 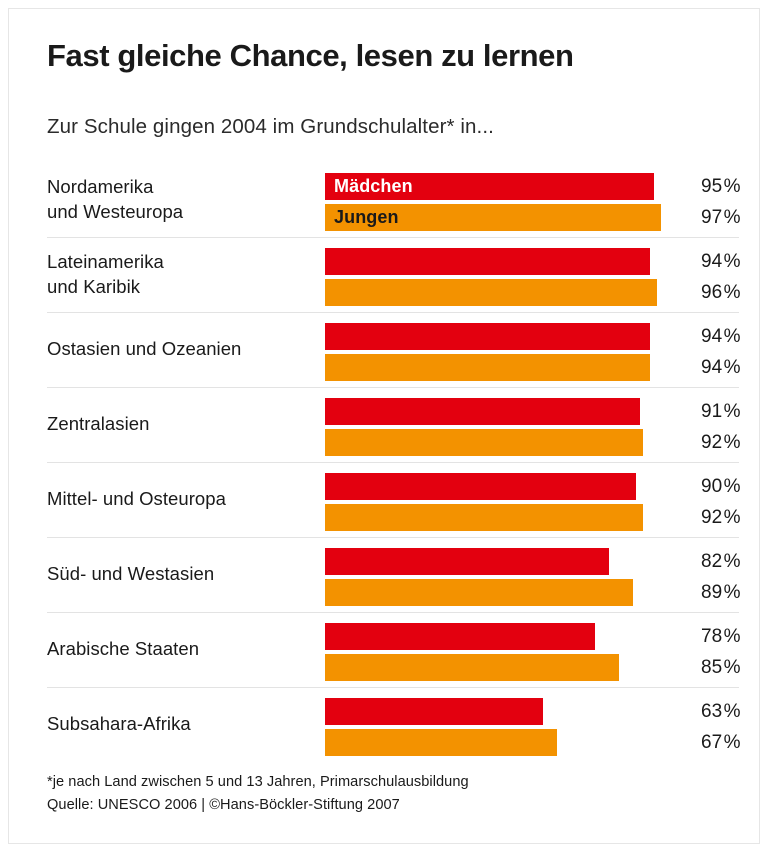 What do you see at coordinates (533, 186) in the screenshot?
I see `bar-line-girls: Mädchen 95%` at bounding box center [533, 186].